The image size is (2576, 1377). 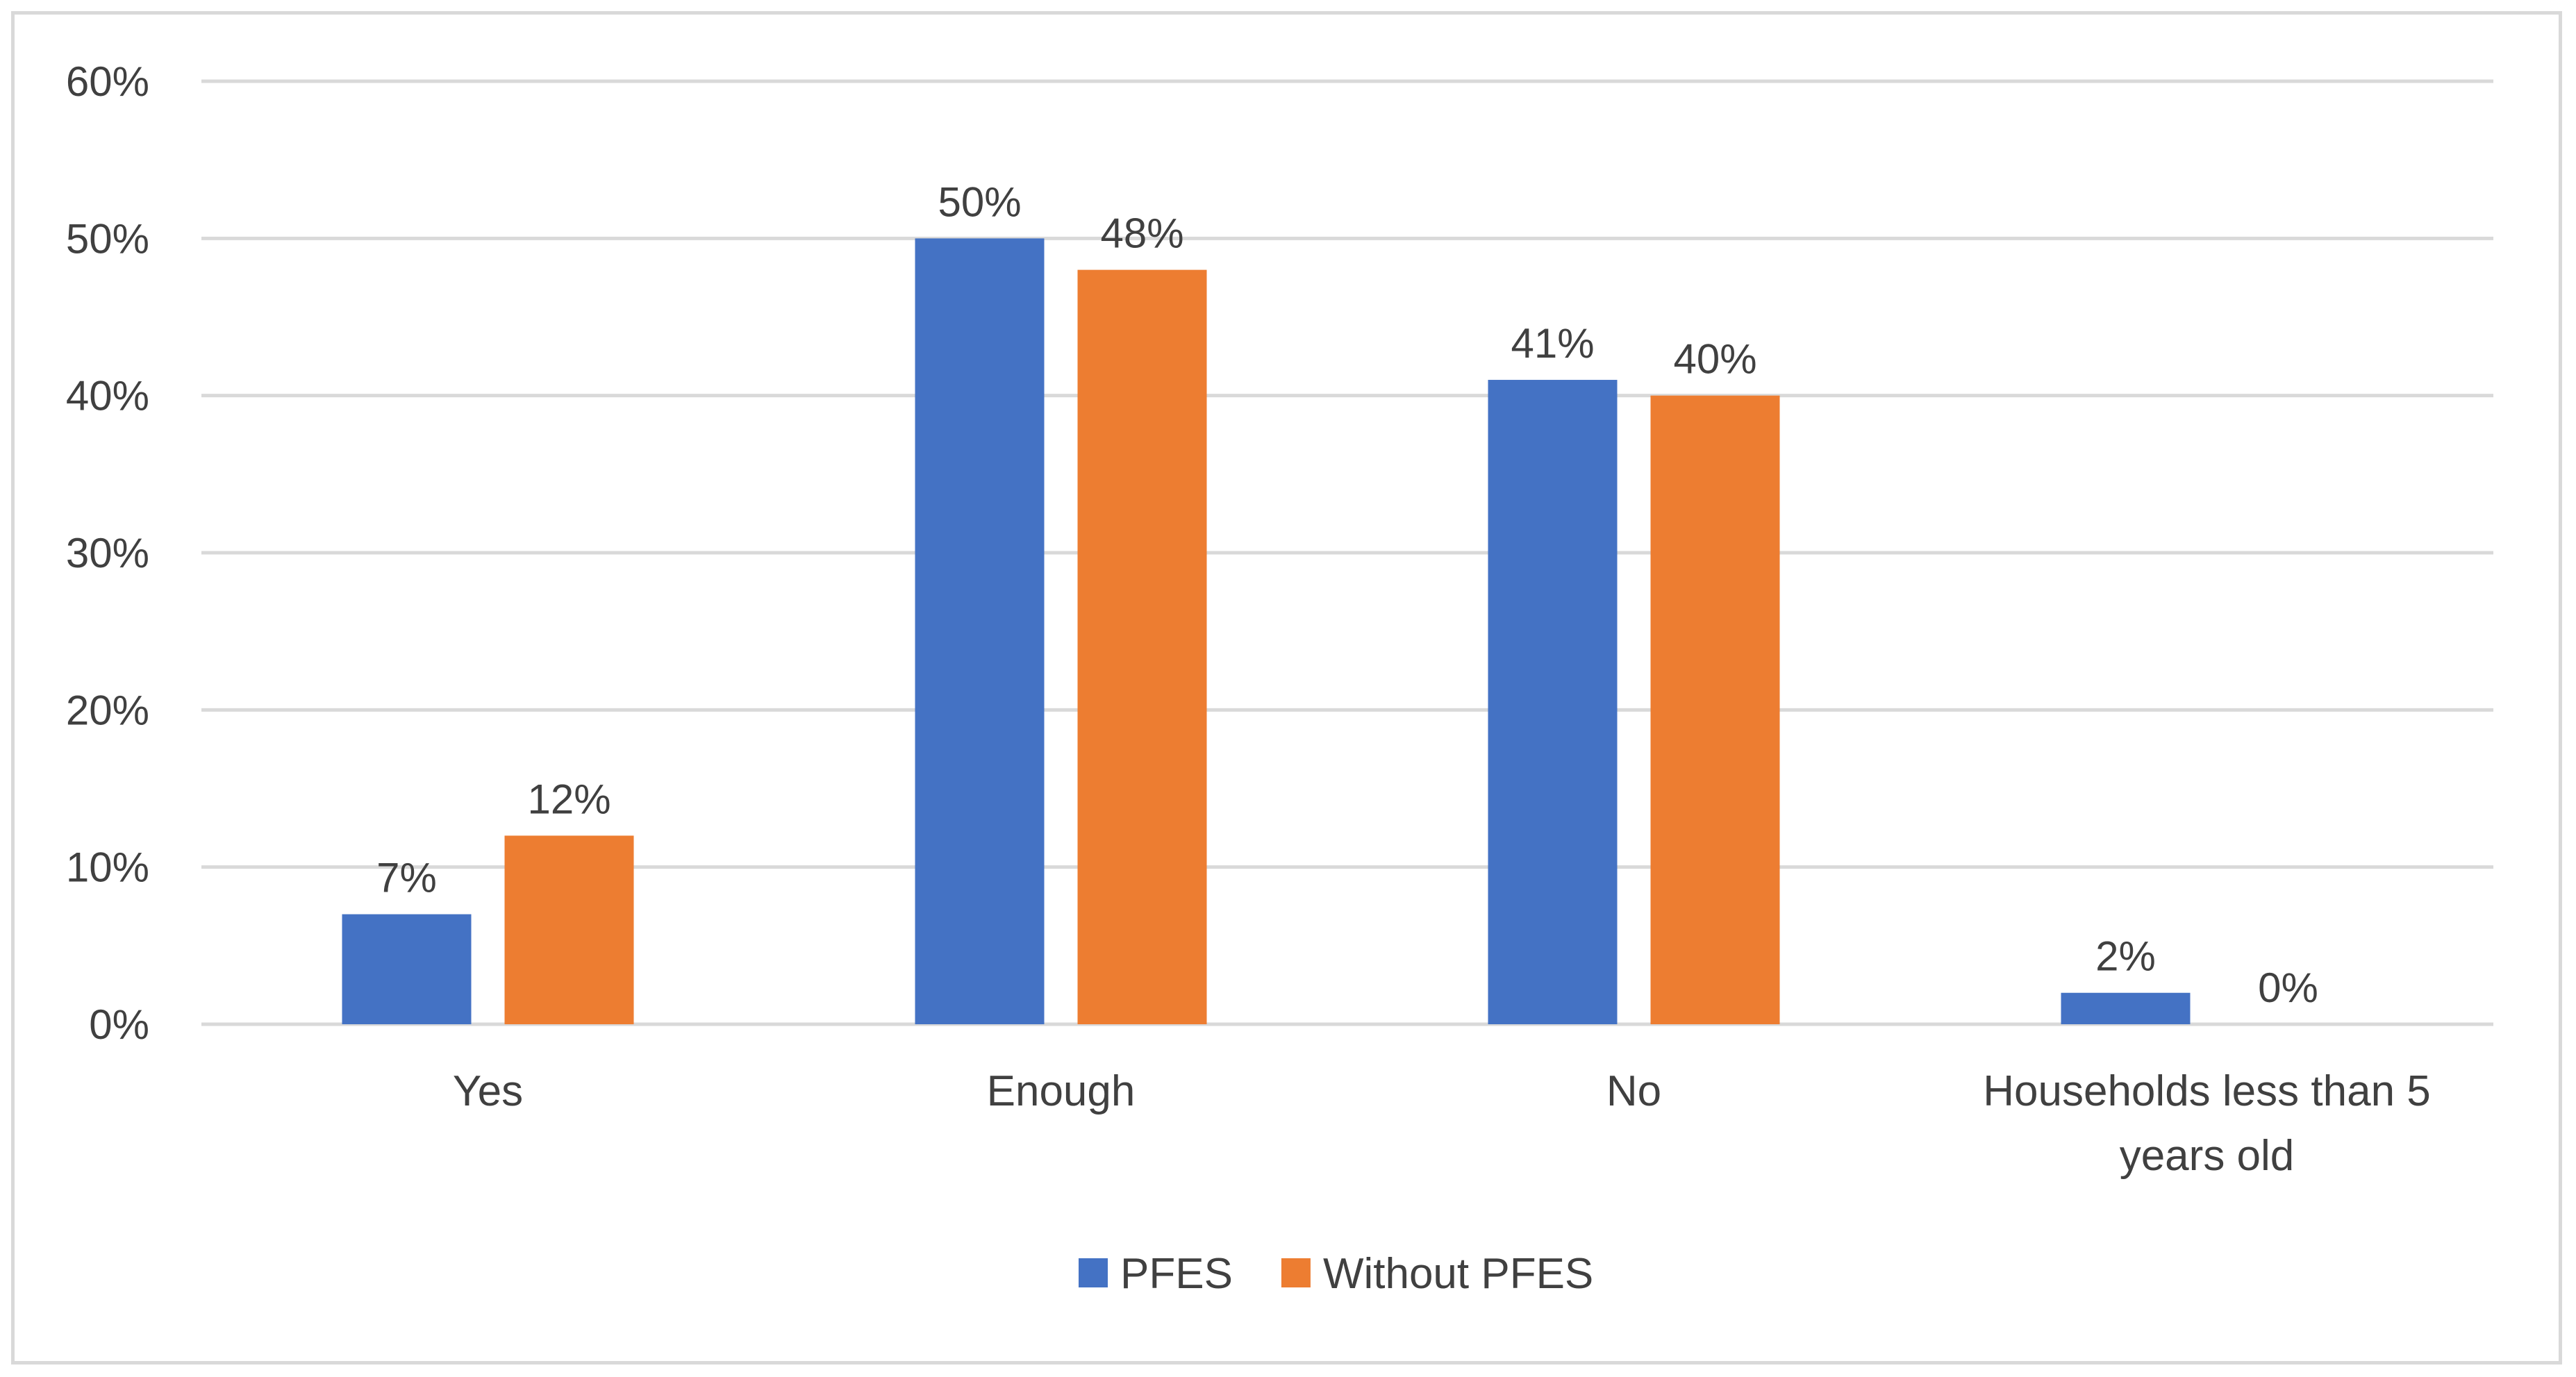 I want to click on category-label: years old, so click(x=2207, y=1156).